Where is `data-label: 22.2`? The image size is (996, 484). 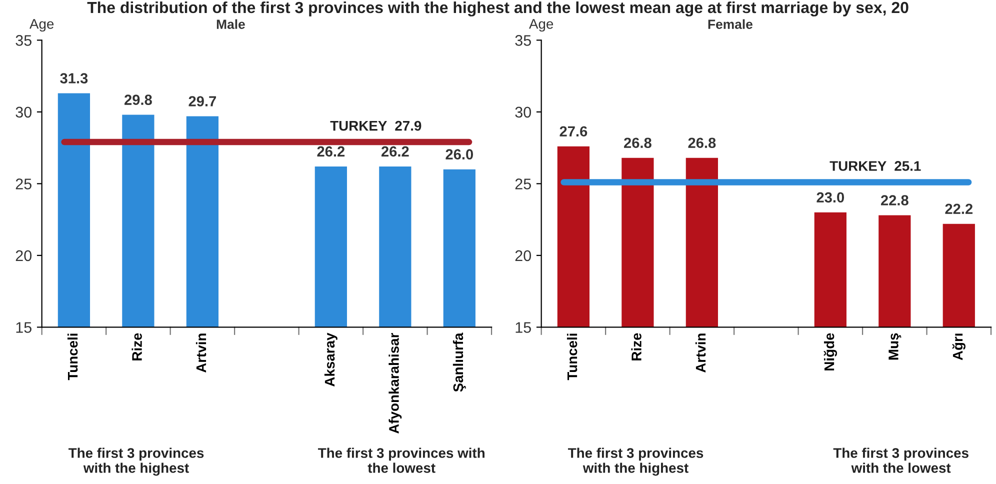 data-label: 22.2 is located at coordinates (959, 209).